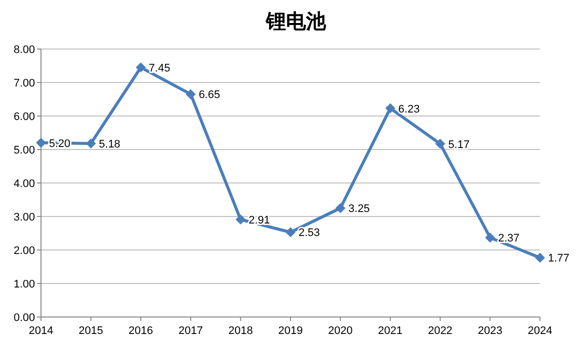  What do you see at coordinates (340, 331) in the screenshot?
I see `x-tick-label: 2020` at bounding box center [340, 331].